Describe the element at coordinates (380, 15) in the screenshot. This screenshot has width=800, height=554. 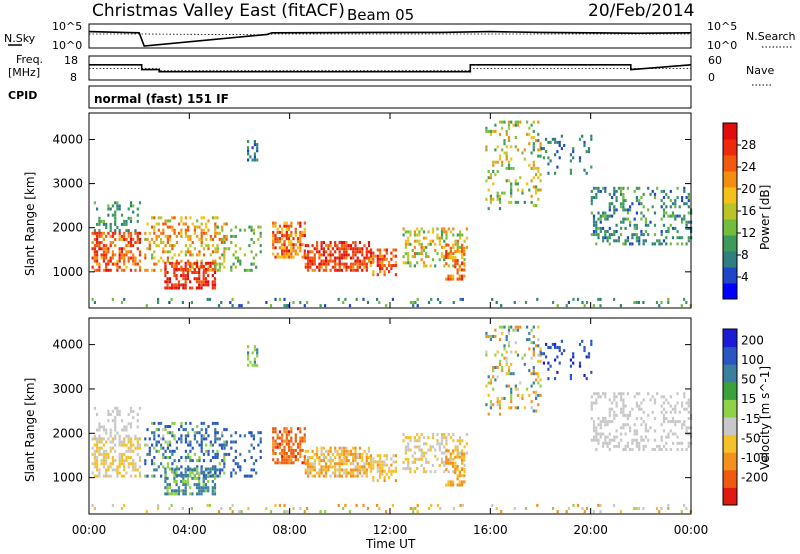
I see `beam-label: Beam 05` at that location.